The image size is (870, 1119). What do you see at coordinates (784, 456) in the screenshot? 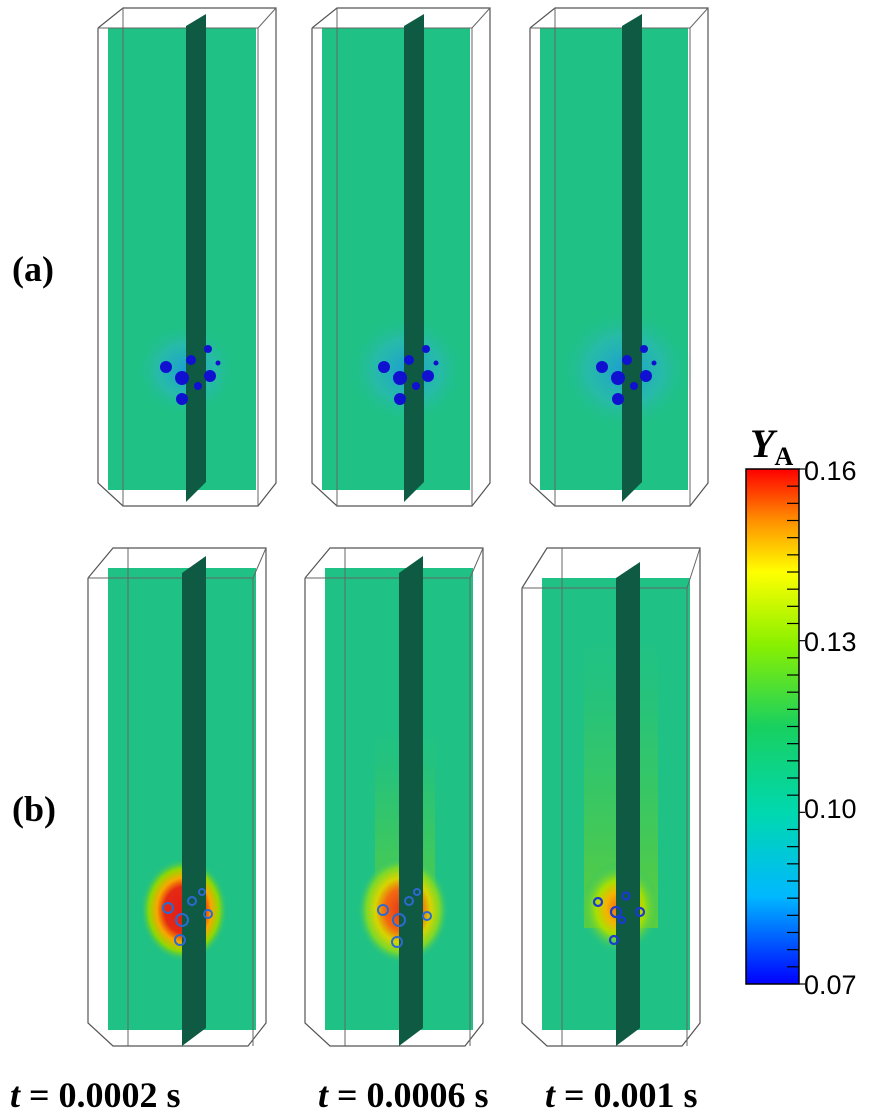
I see `colorbar-subscript: A` at bounding box center [784, 456].